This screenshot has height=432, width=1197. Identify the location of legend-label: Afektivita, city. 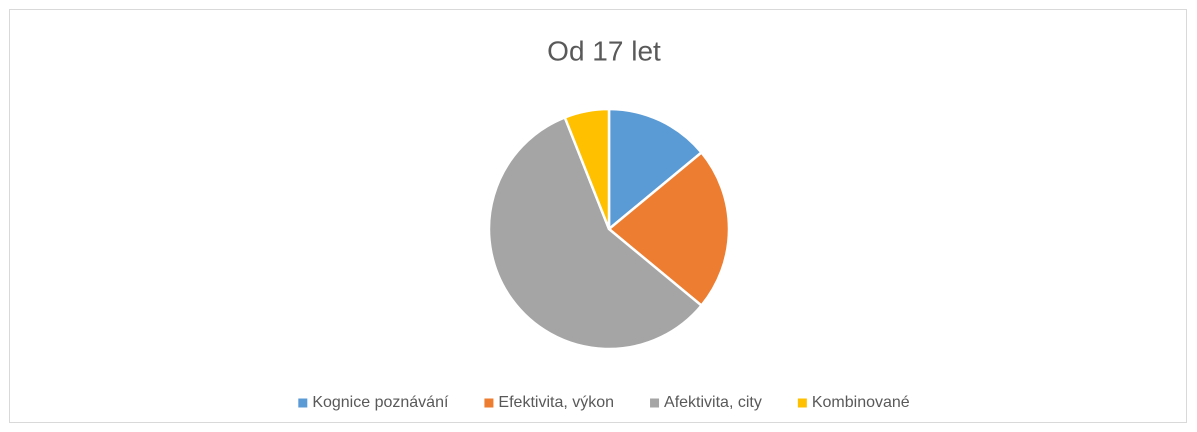
(713, 402).